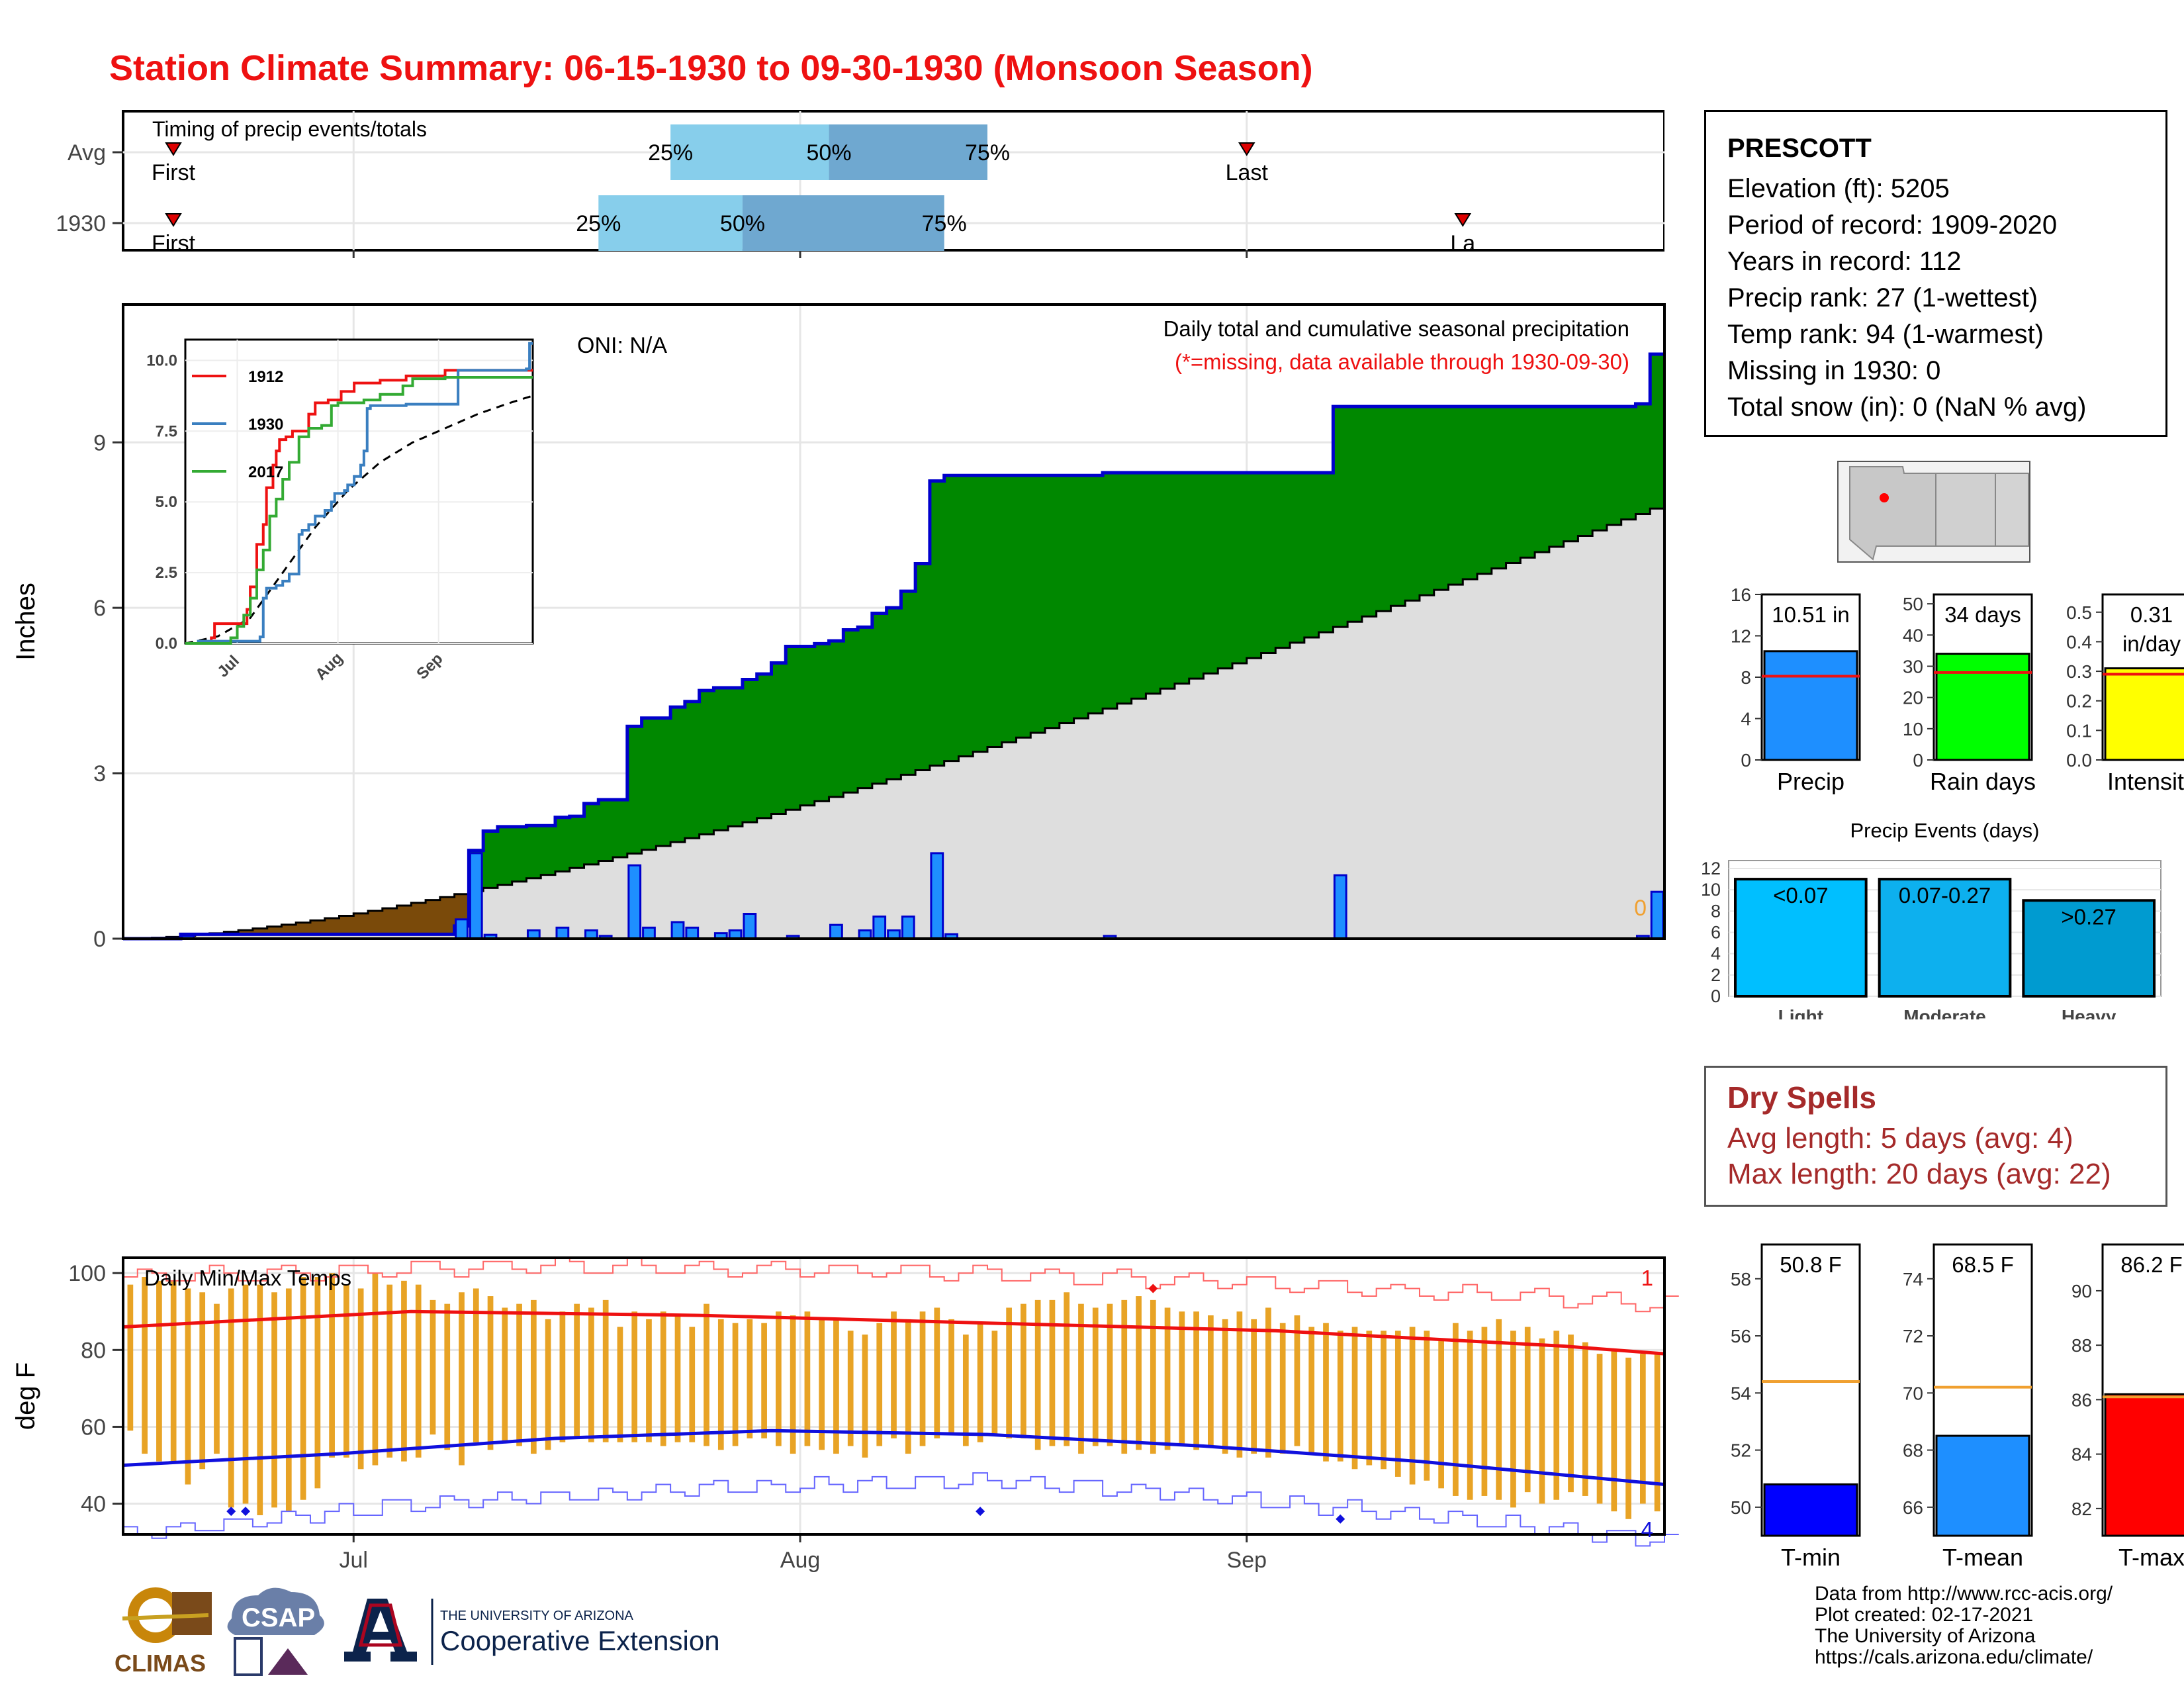 The image size is (2184, 1688). What do you see at coordinates (2151, 644) in the screenshot?
I see `summary-value-unit: in/day` at bounding box center [2151, 644].